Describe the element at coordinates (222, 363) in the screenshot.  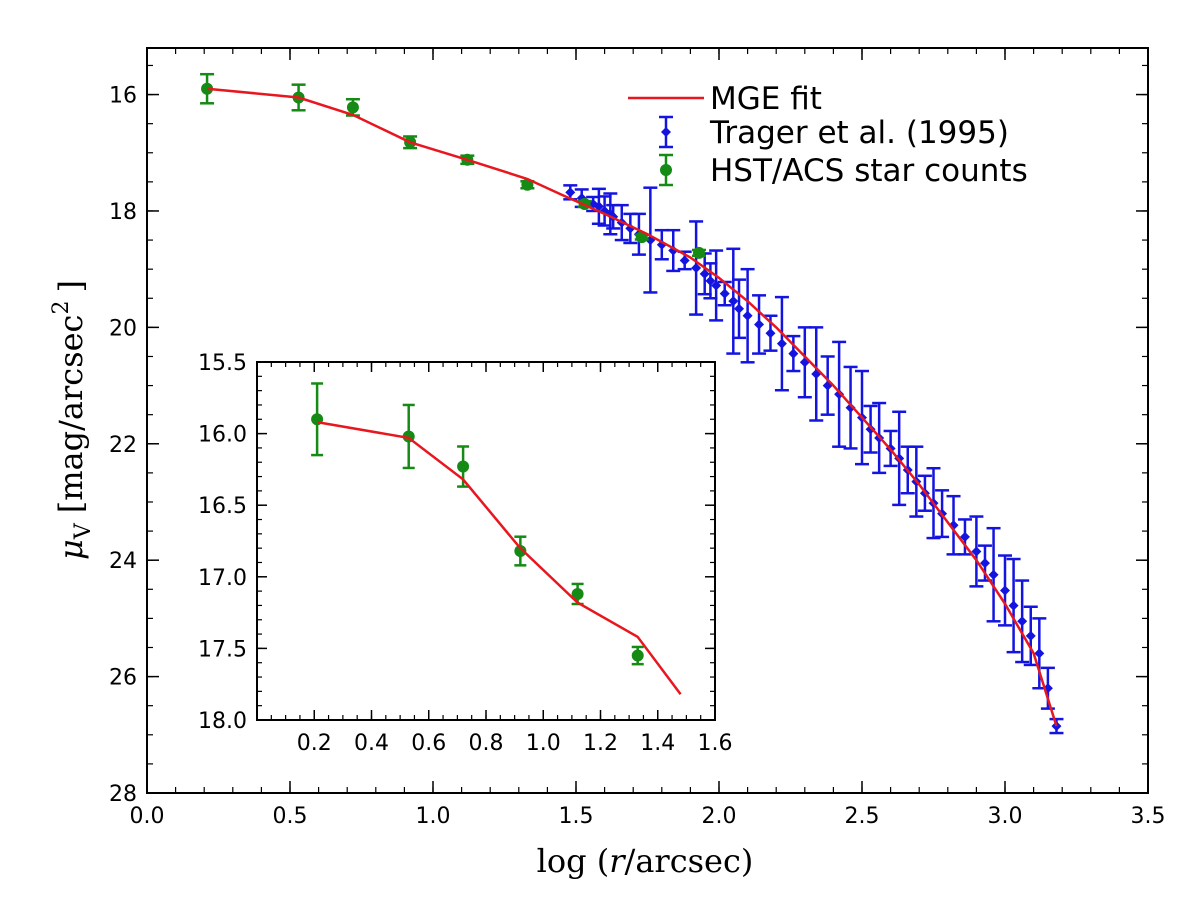
I see `inset-y-tick-label: 15.5` at that location.